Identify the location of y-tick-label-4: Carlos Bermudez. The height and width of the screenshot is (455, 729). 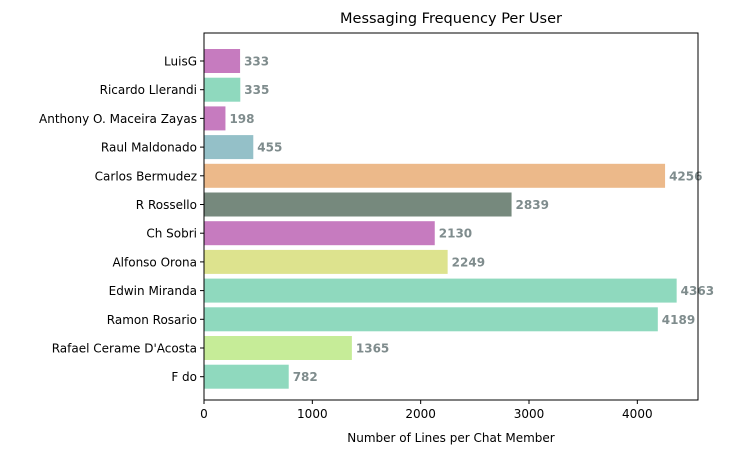
(146, 176).